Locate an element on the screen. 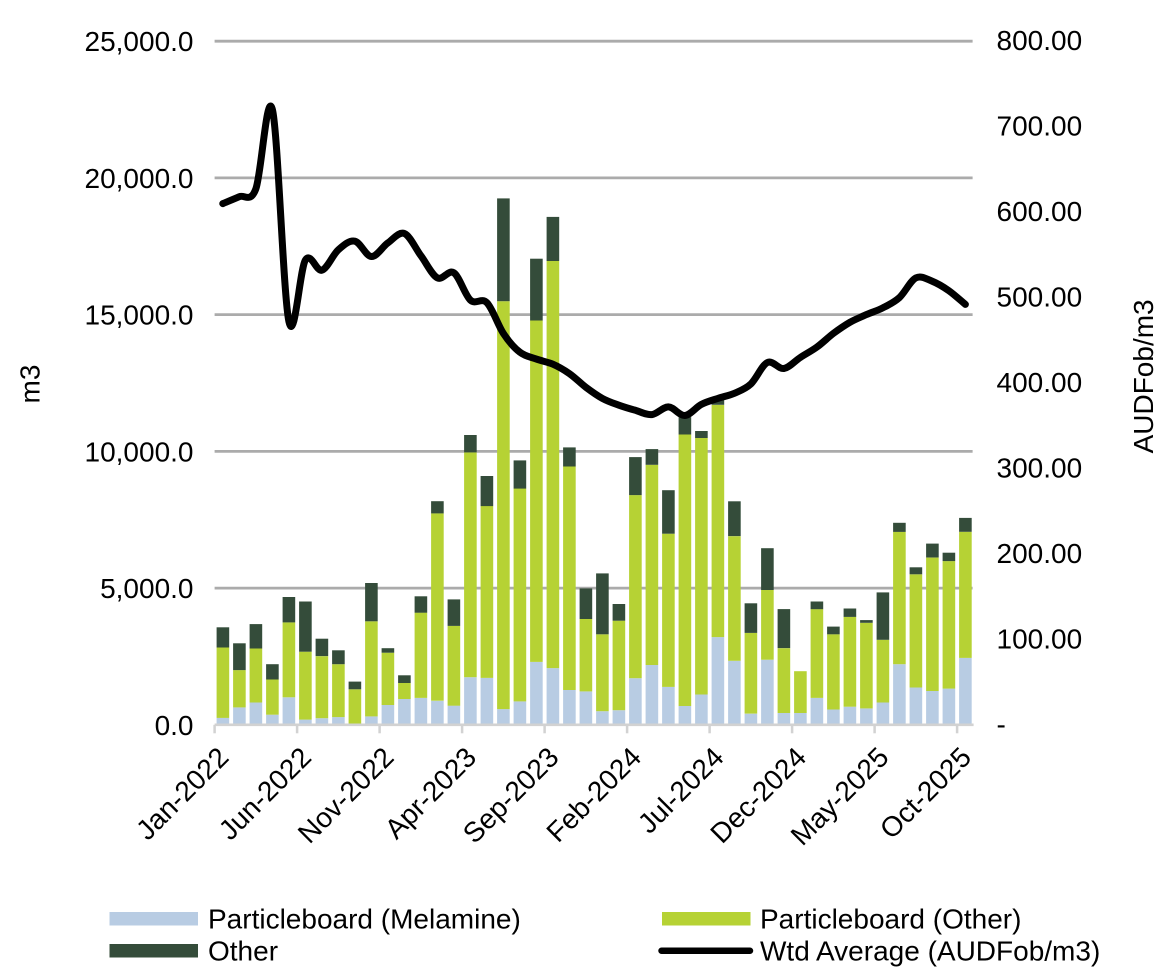 The image size is (1169, 979). svg-text: 15,000.0 is located at coordinates (139, 315).